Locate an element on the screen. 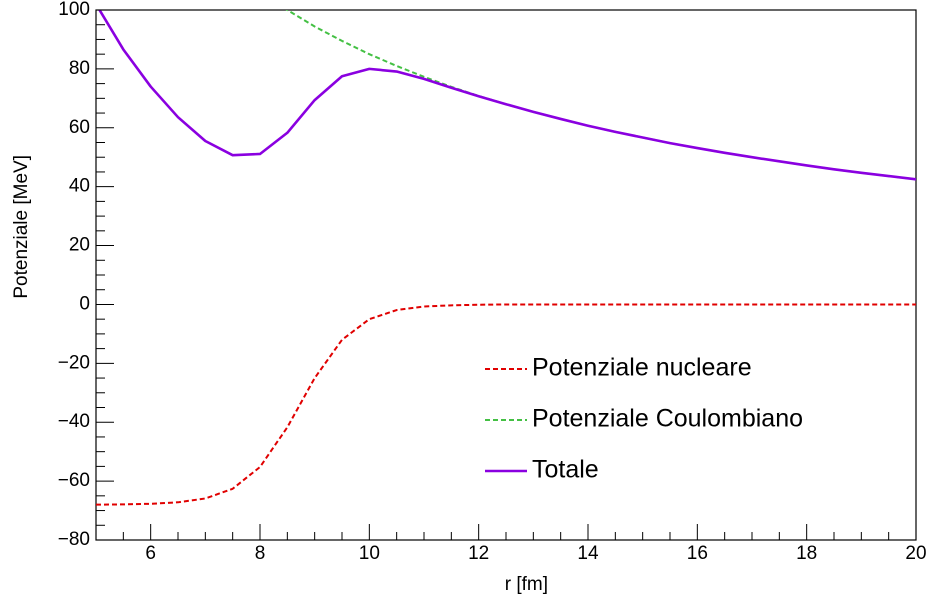 This screenshot has height=603, width=930. y-tick-label: −80 is located at coordinates (74, 539).